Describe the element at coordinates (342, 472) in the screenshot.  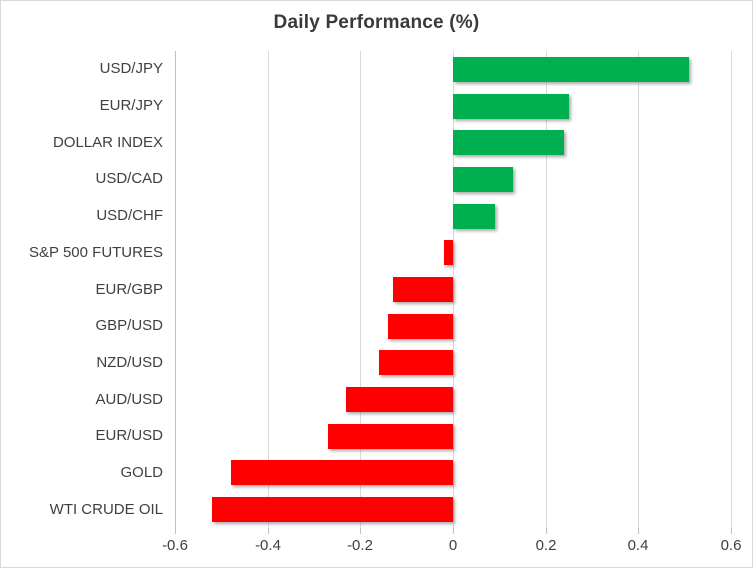
I see `bar-gold` at that location.